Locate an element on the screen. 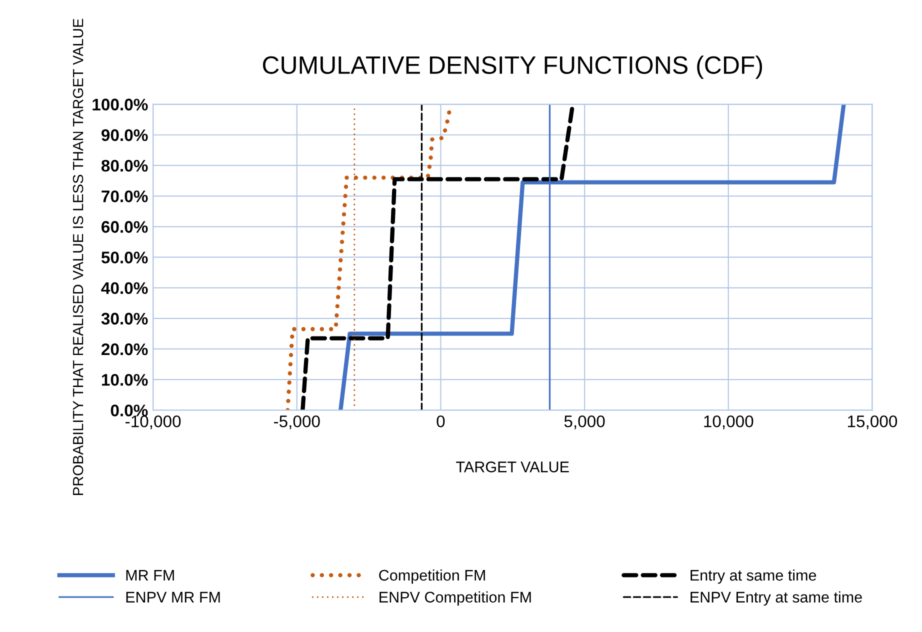 The image size is (922, 632). line-series is located at coordinates (437, 257).